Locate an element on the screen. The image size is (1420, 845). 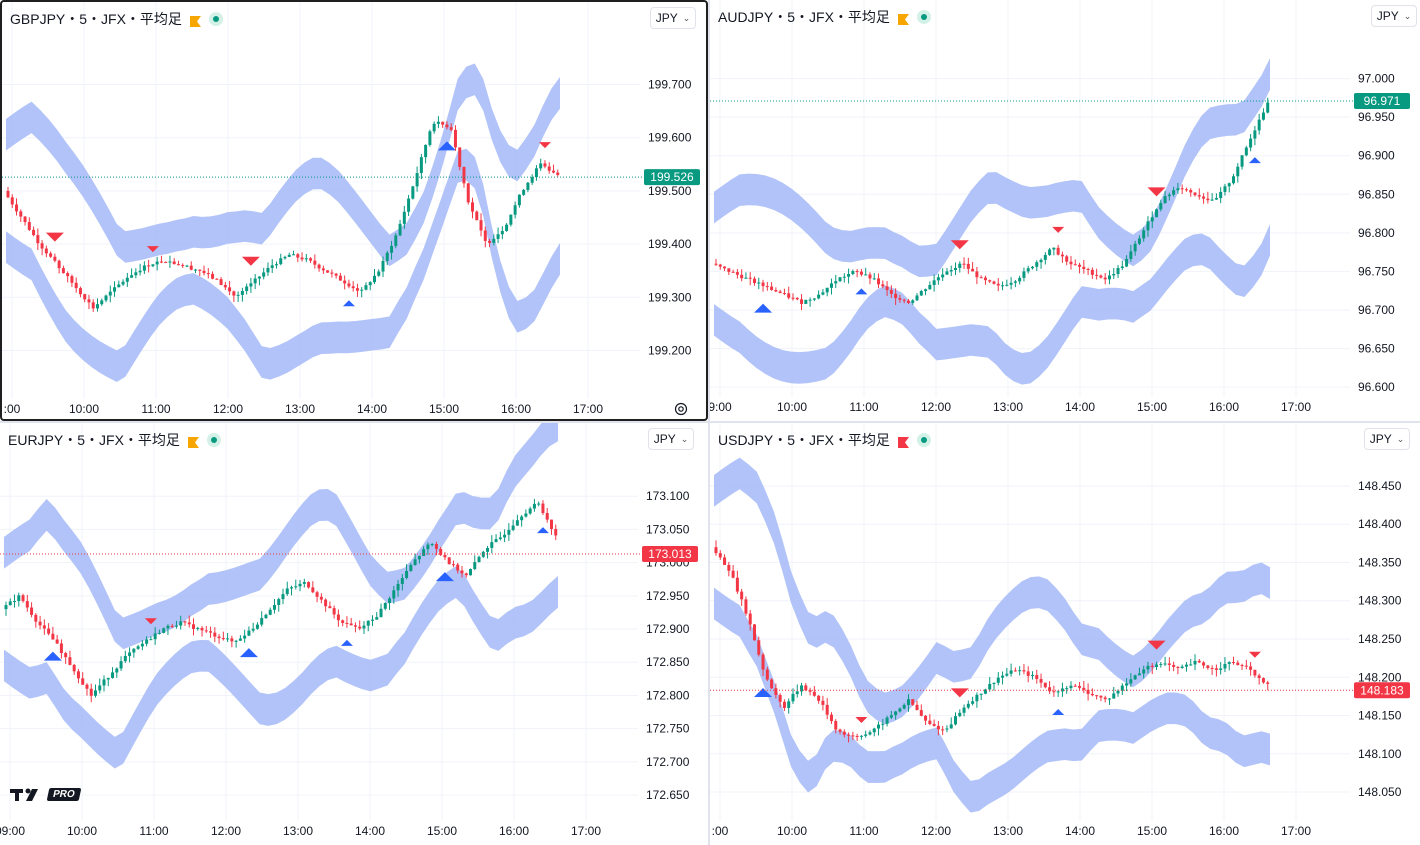
symbol-header: USDJPY・5・JFX・平均足 is located at coordinates (824, 440).